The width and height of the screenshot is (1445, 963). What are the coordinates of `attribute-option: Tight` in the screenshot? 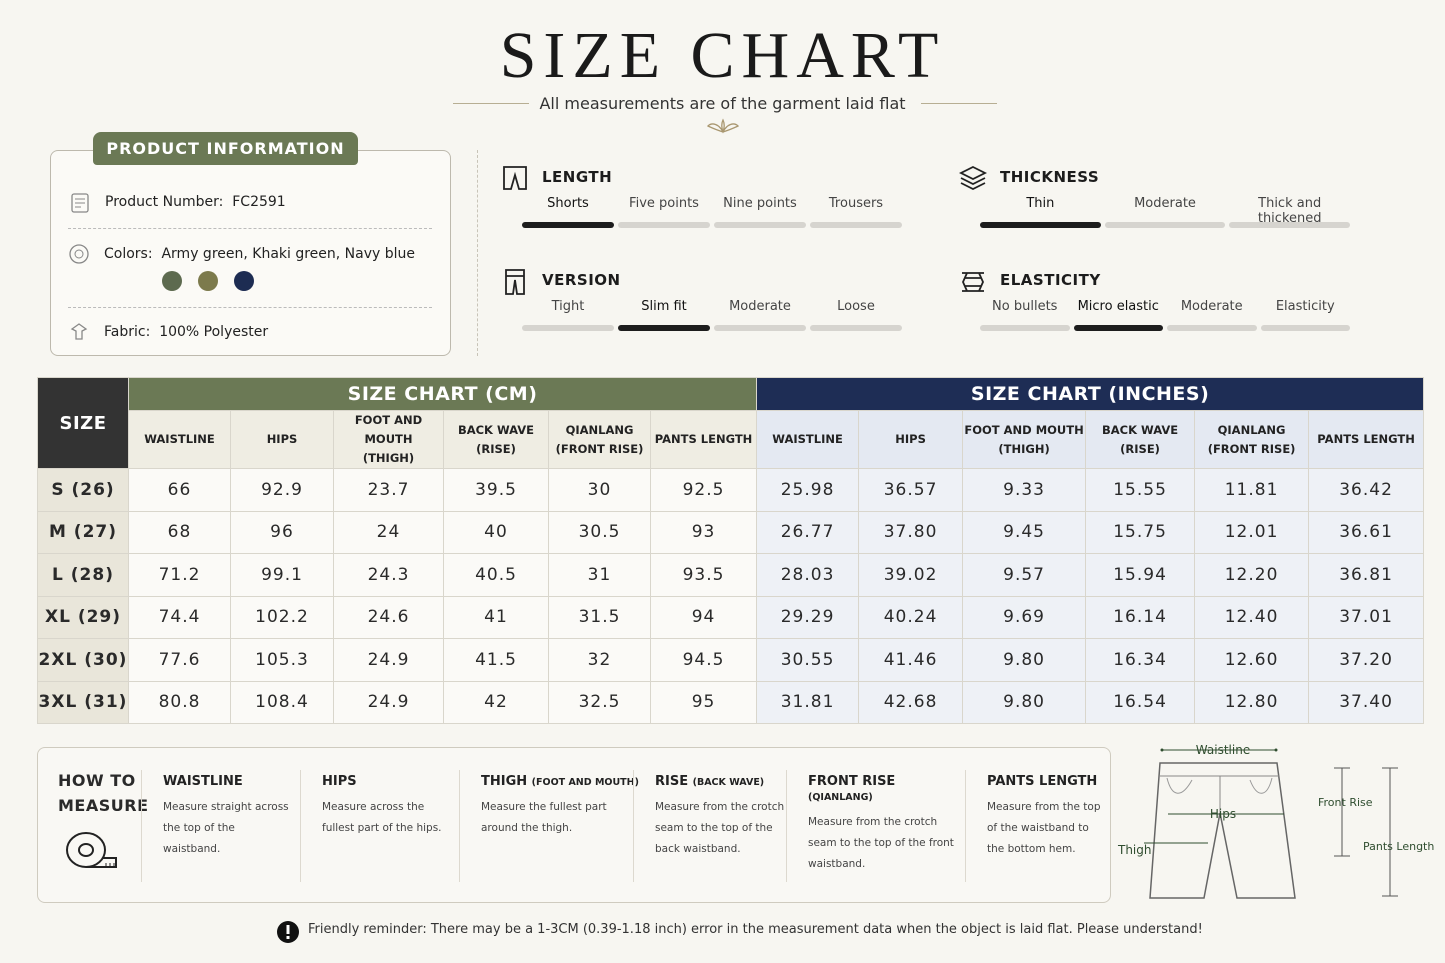 It's located at (568, 315).